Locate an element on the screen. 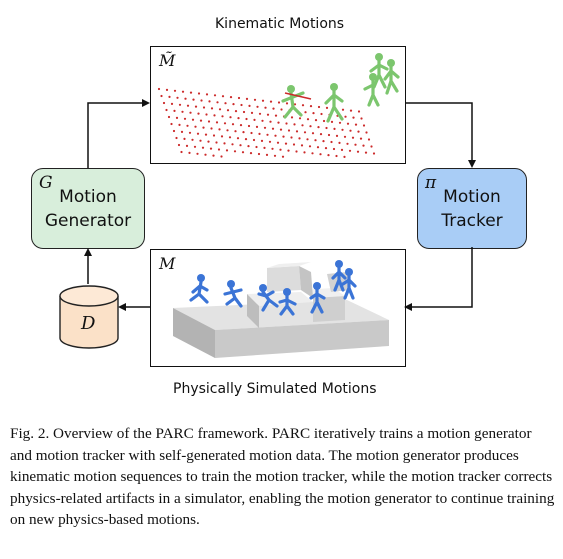  simulated-character-figures is located at coordinates (273, 288).